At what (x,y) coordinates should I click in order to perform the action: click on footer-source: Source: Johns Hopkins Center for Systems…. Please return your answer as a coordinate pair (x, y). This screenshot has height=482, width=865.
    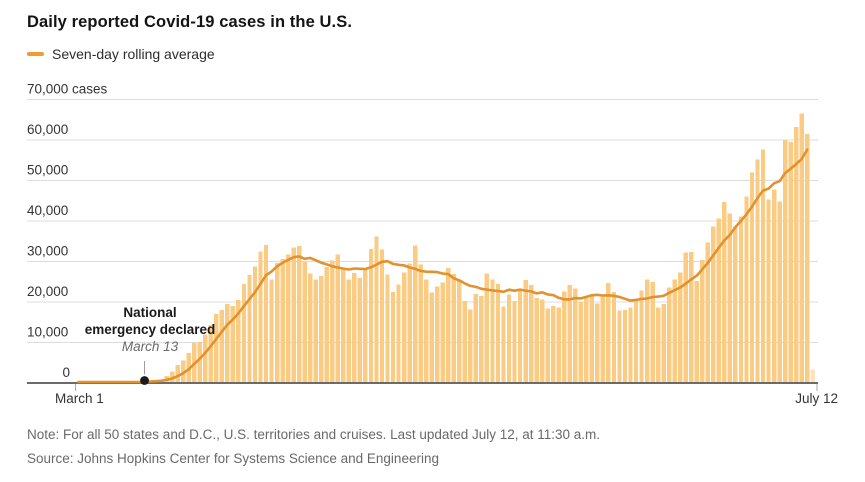
    Looking at the image, I should click on (233, 458).